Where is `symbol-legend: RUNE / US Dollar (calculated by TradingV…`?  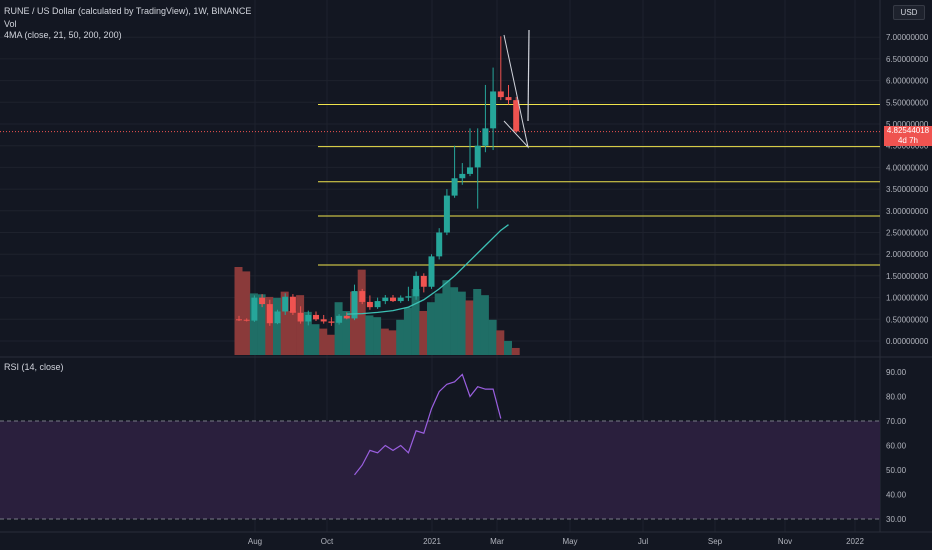
symbol-legend: RUNE / US Dollar (calculated by TradingV… is located at coordinates (128, 11).